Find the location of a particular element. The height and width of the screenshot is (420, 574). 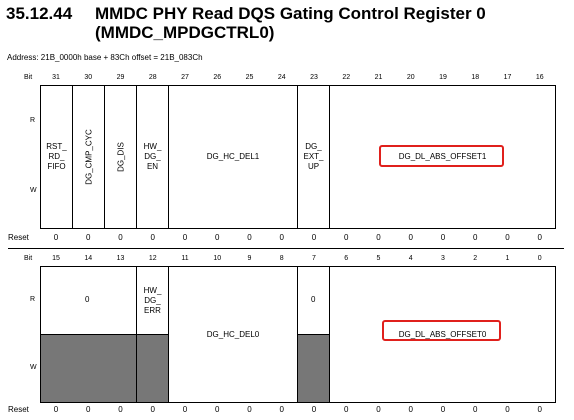

field-dg-dl-abs-offset0-label: DG_DL_ABS_OFFSET0 is located at coordinates (442, 334).